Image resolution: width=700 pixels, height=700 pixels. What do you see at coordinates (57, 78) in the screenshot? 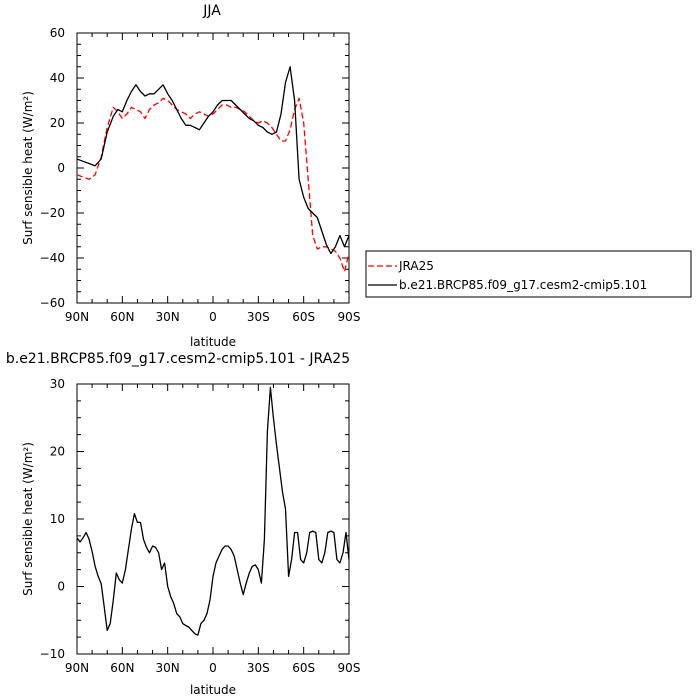
I see `y-tick-label: 40` at bounding box center [57, 78].